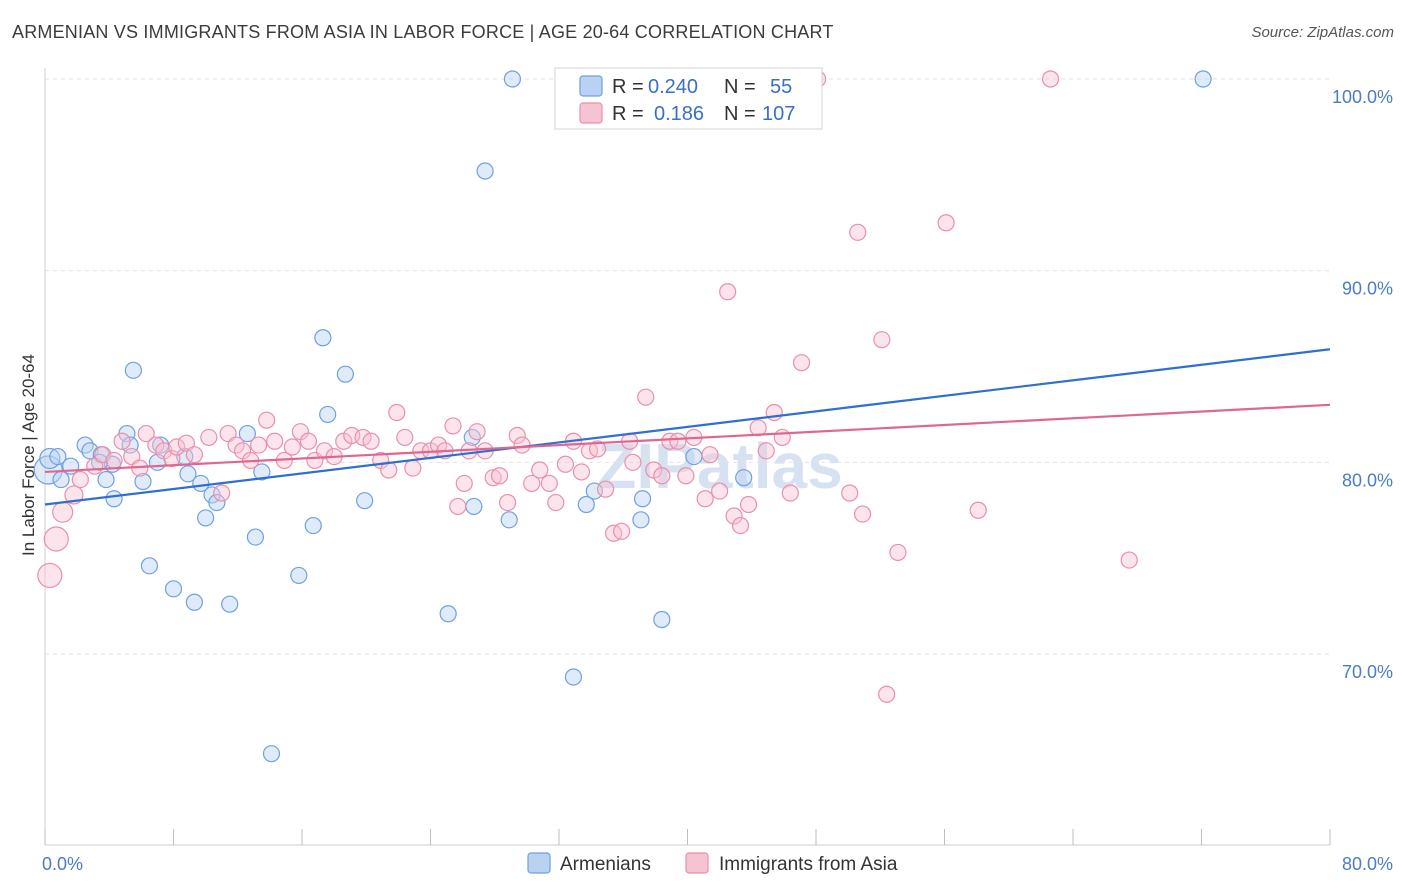 Image resolution: width=1406 pixels, height=892 pixels. I want to click on bottom-legend-swatch-immigrants-asia, so click(697, 863).